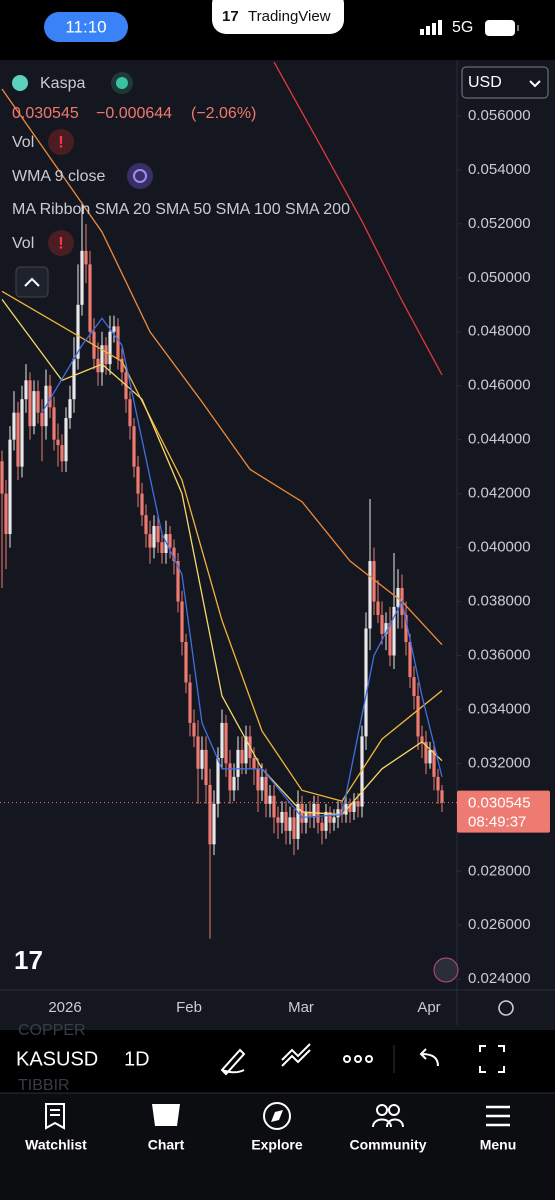 This screenshot has height=1200, width=555. I want to click on refresh-icon, so click(140, 176).